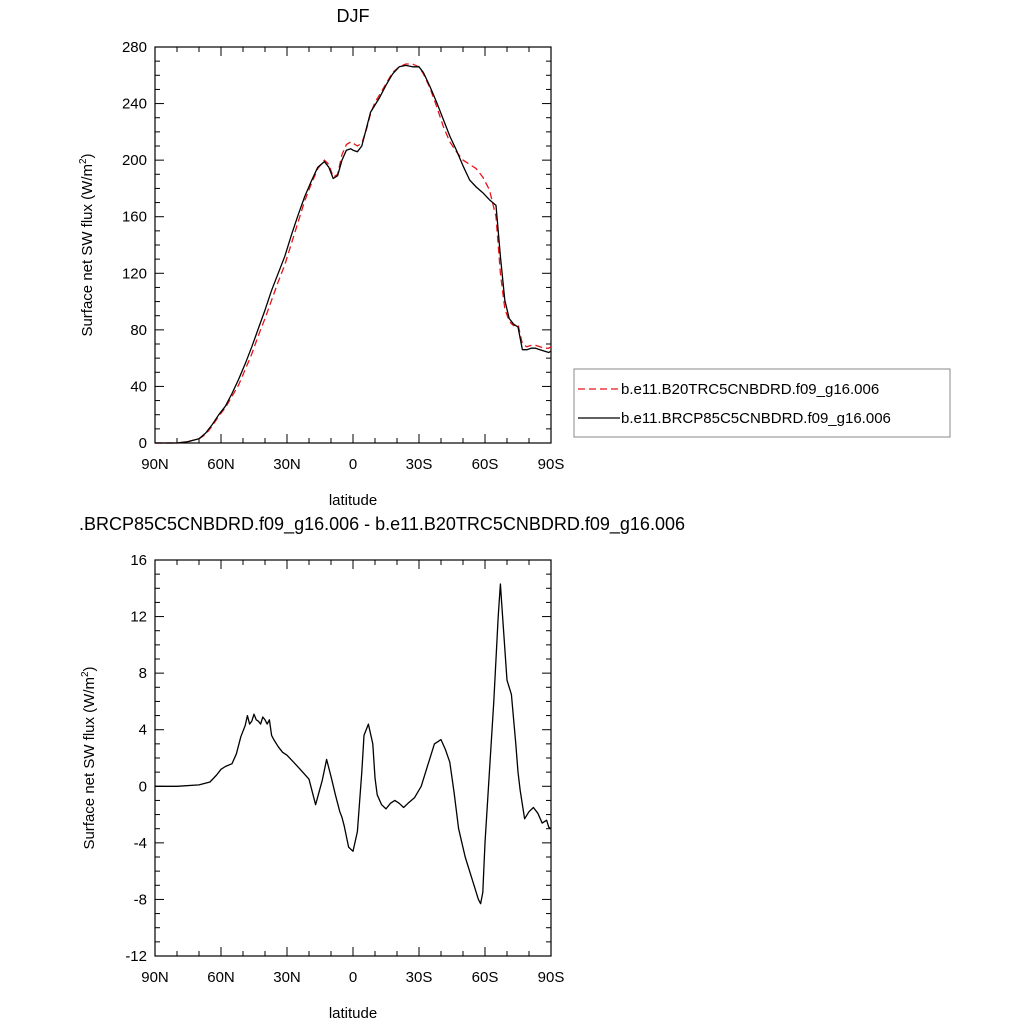 The height and width of the screenshot is (1024, 1024). I want to click on bottom-y-tick-label: -4, so click(140, 843).